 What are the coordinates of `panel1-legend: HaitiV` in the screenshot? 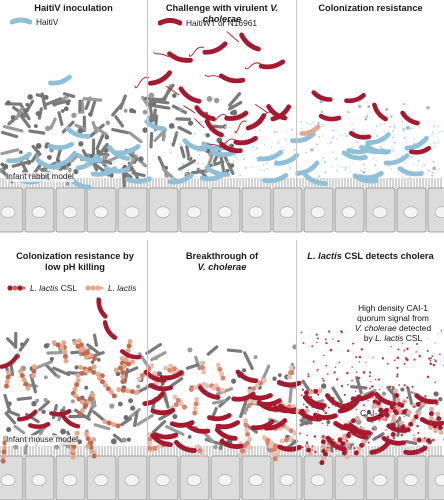 It's located at (34, 22).